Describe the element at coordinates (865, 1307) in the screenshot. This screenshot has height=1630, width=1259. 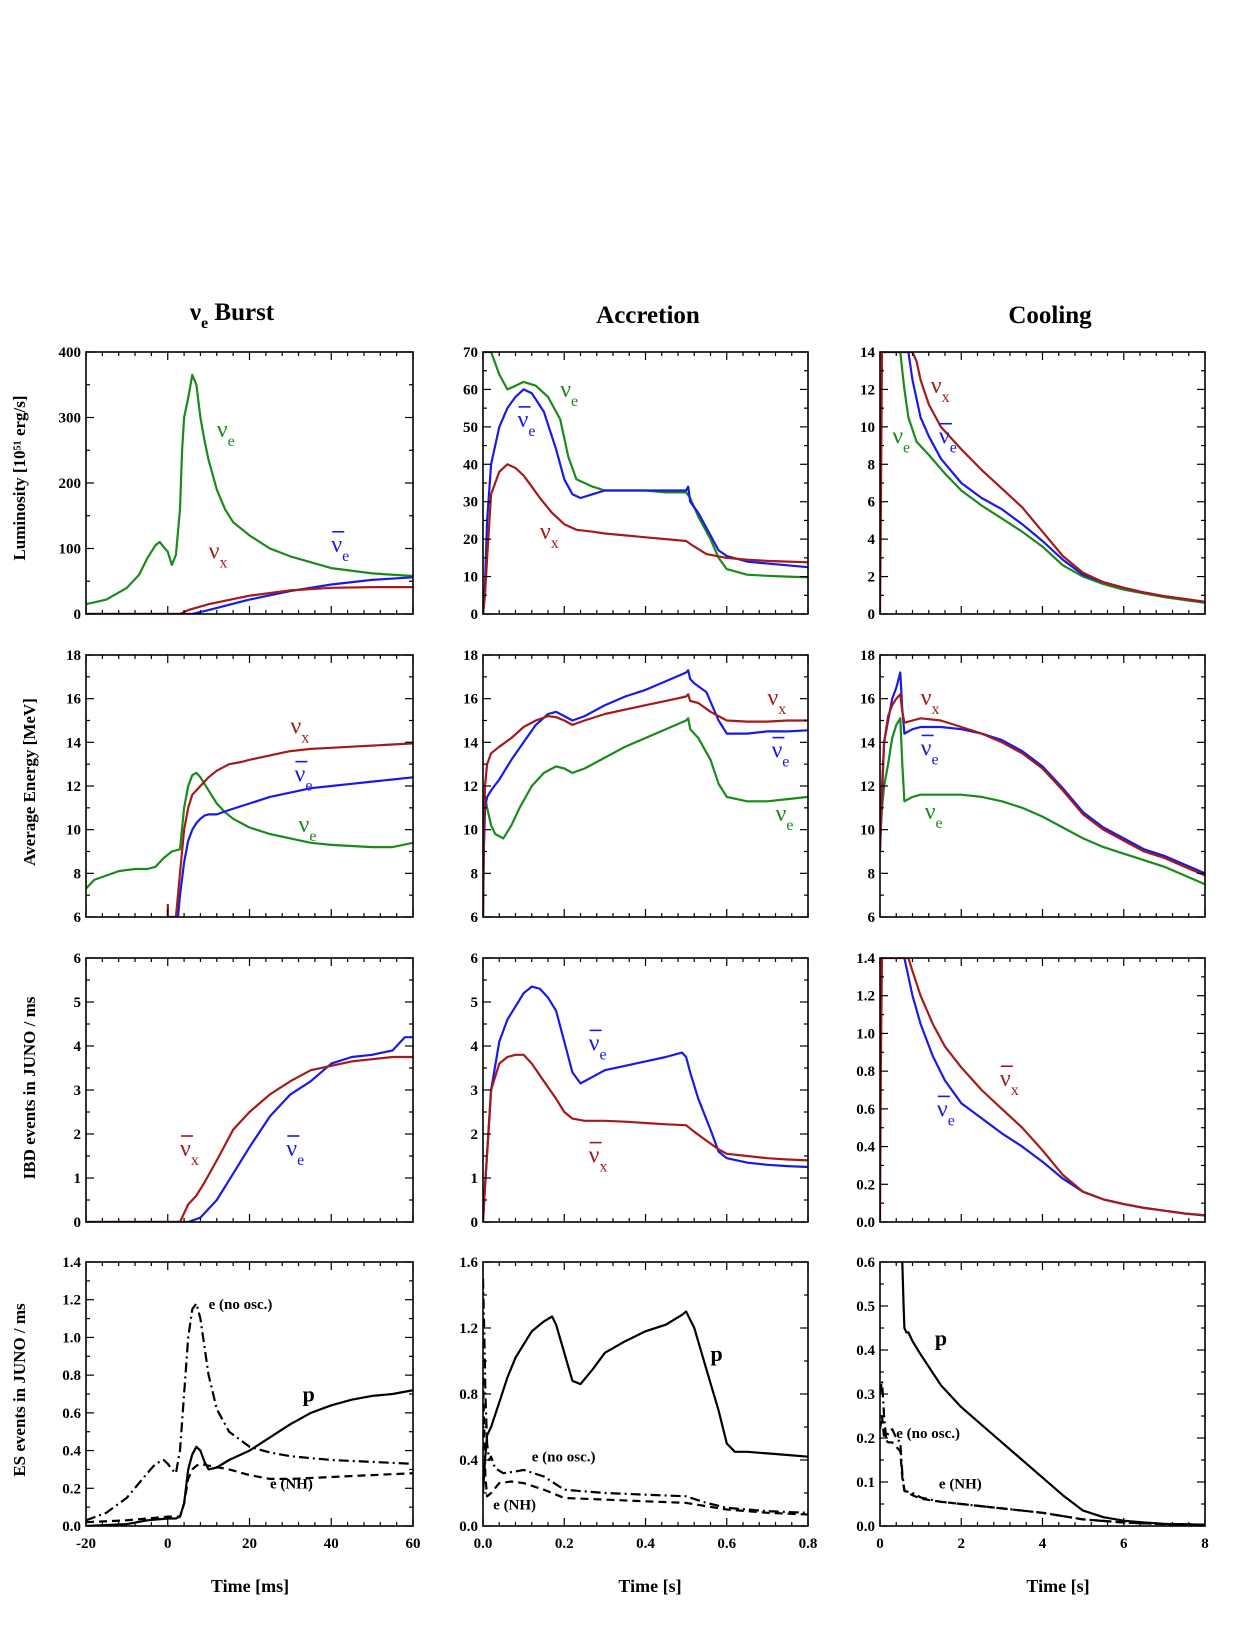
I see `y-tick-label: 0.5` at that location.